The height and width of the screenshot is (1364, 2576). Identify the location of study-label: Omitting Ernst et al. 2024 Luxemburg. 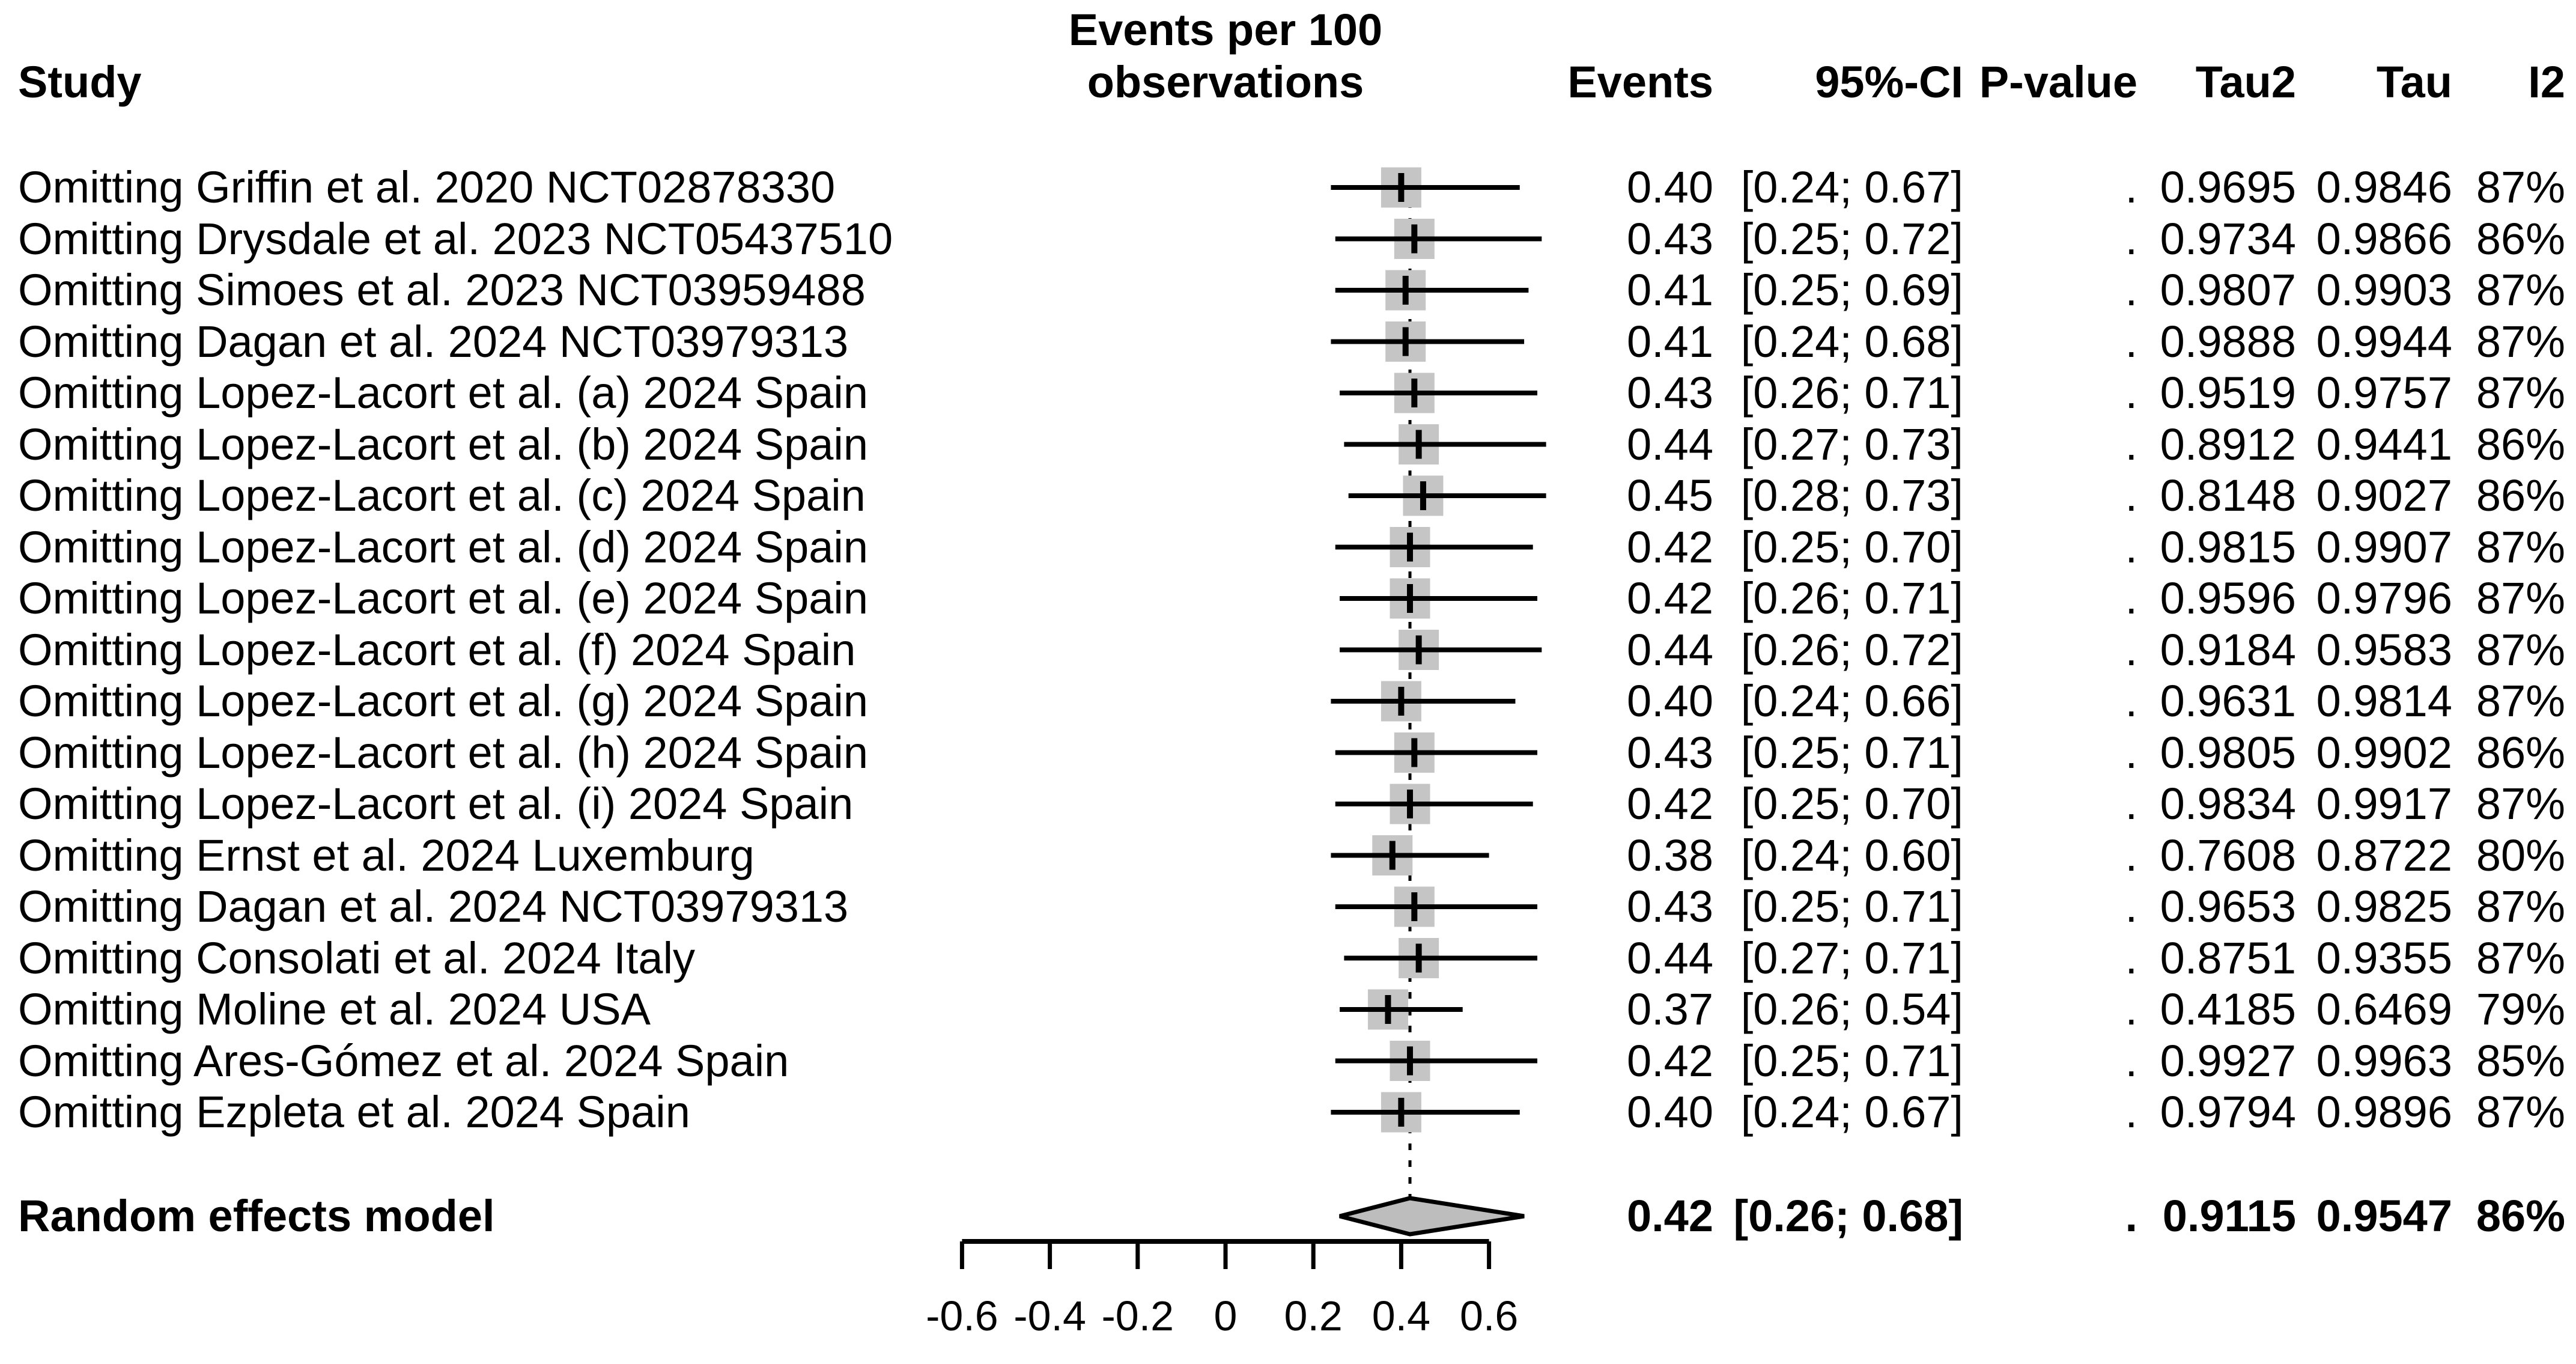
(386, 855).